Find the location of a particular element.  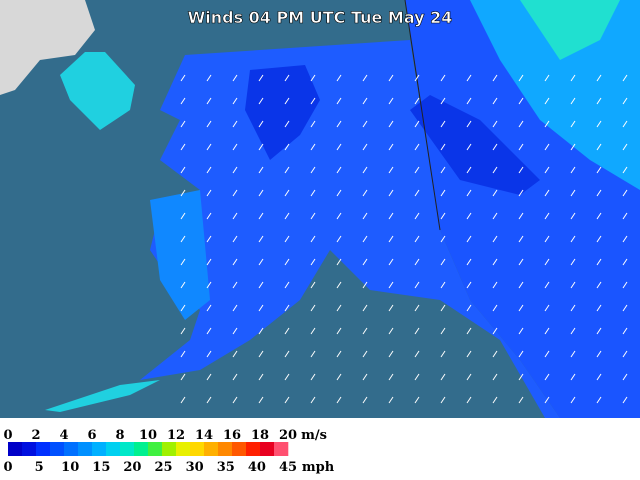

ms-tick-label: 8 is located at coordinates (119, 435).